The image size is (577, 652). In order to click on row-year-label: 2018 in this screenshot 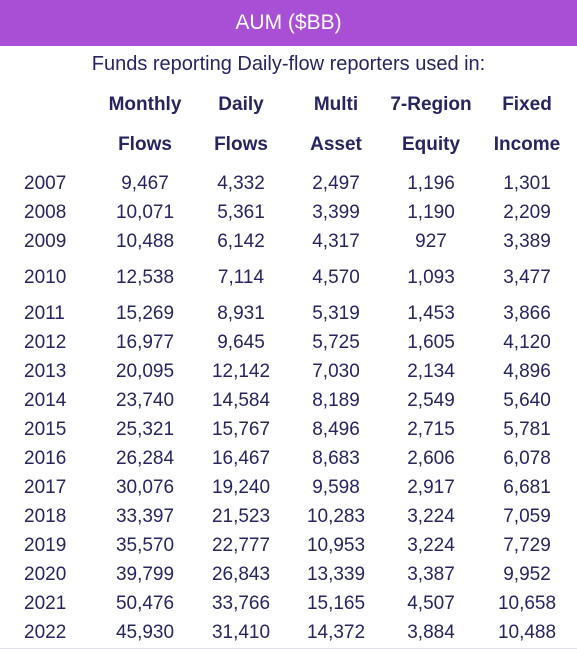, I will do `click(45, 516)`.